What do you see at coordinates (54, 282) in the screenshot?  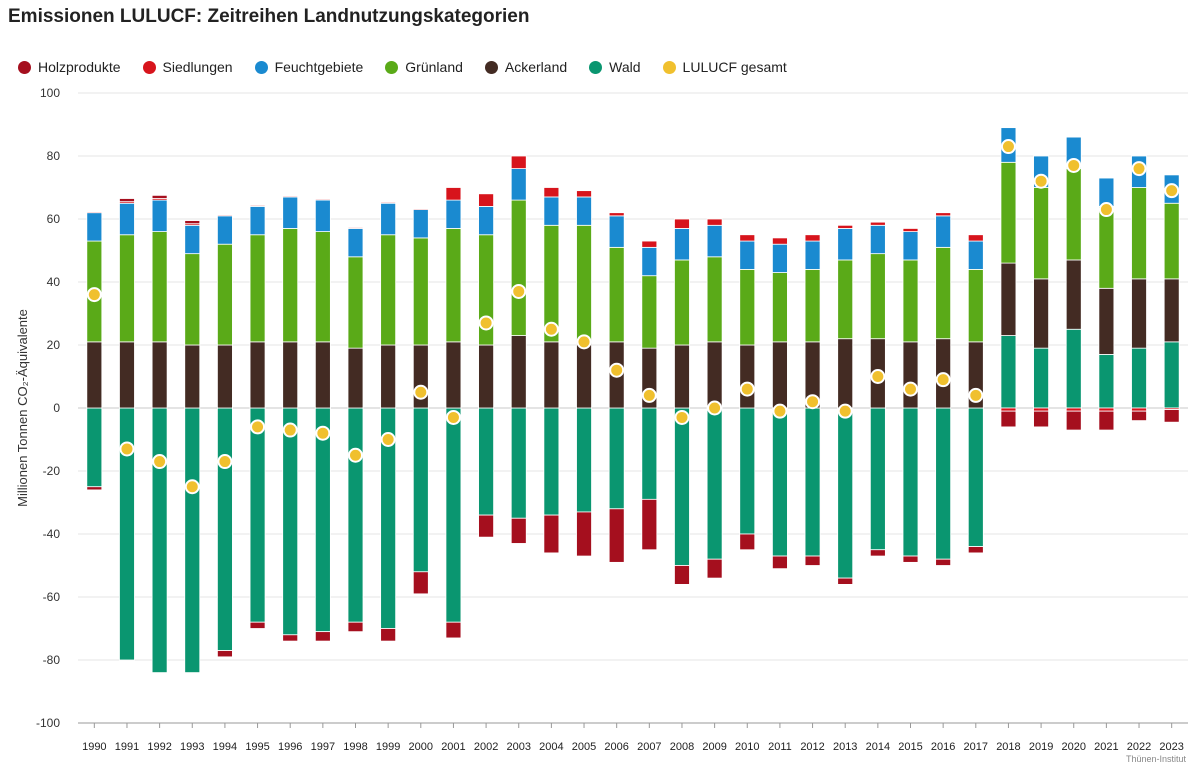 I see `y-tick-label: 40` at bounding box center [54, 282].